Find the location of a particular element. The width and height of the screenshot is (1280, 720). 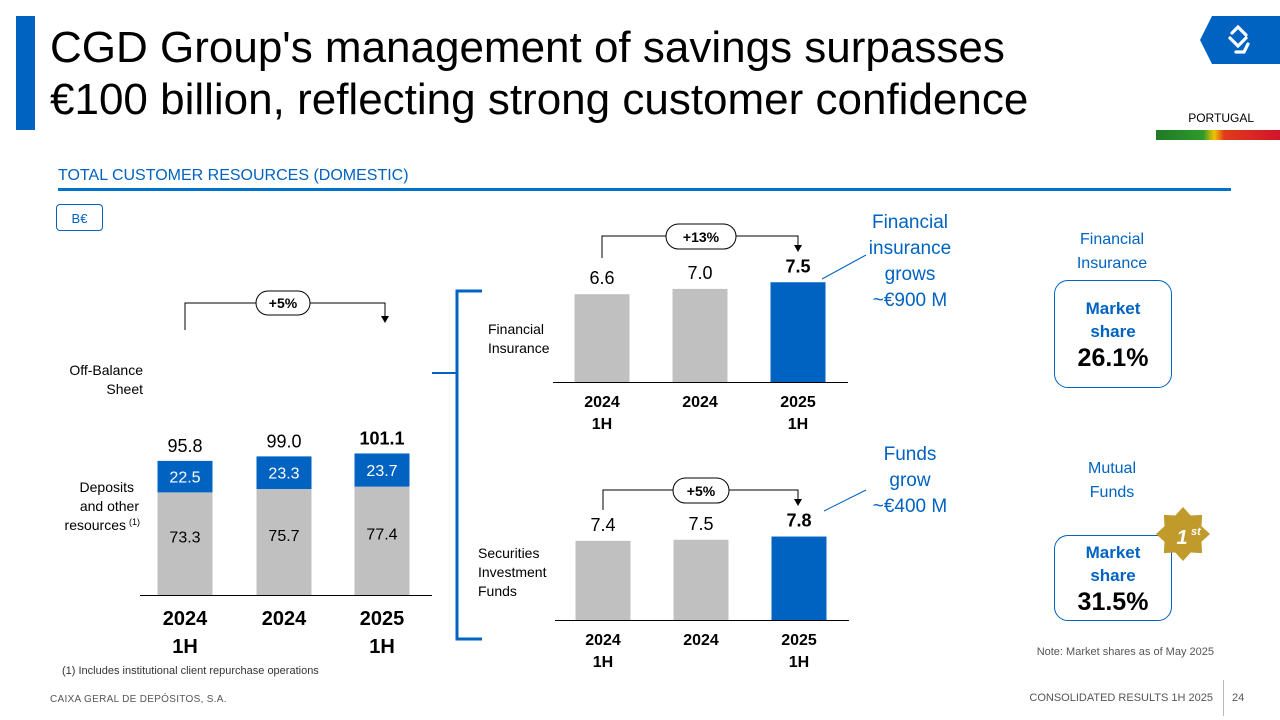

cgd-logo is located at coordinates (1240, 40).